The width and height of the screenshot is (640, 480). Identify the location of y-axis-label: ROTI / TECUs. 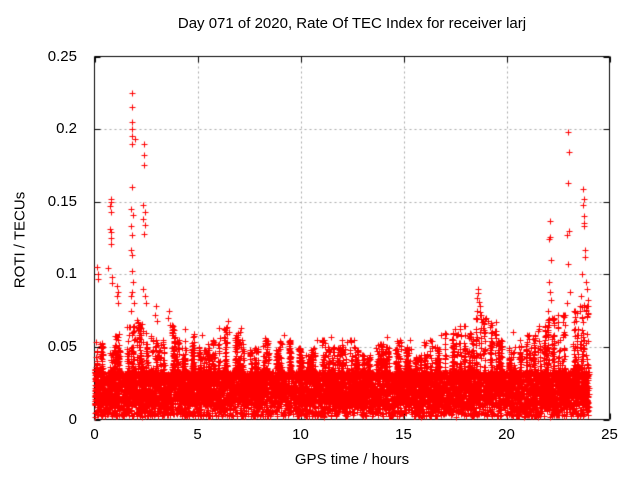
(20, 240).